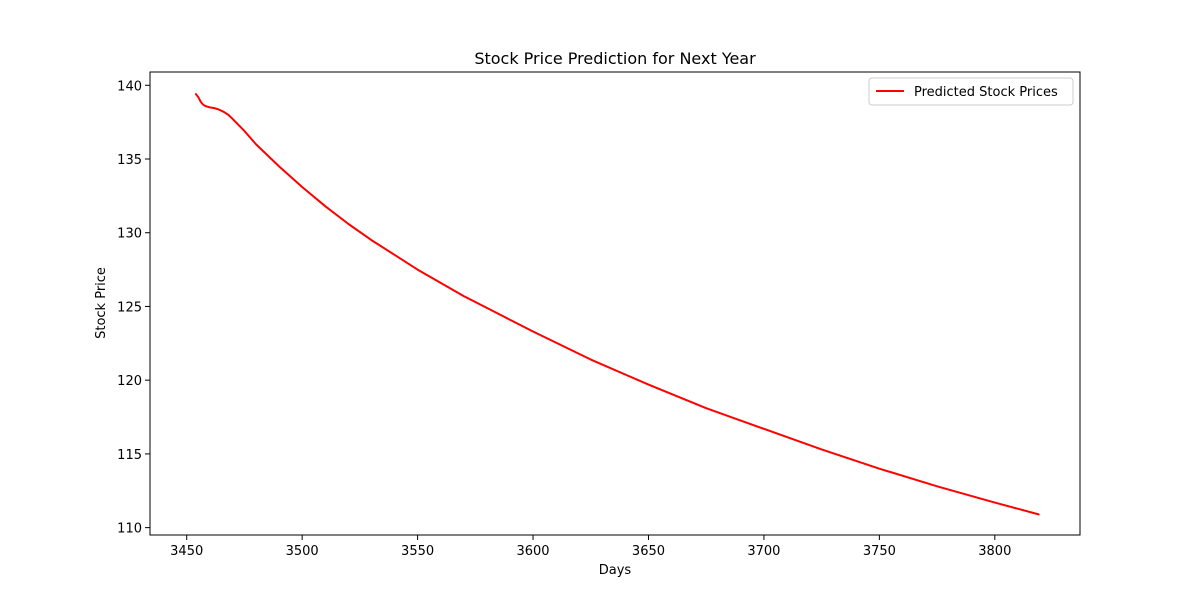  What do you see at coordinates (129, 529) in the screenshot?
I see `y-tick-label: 110` at bounding box center [129, 529].